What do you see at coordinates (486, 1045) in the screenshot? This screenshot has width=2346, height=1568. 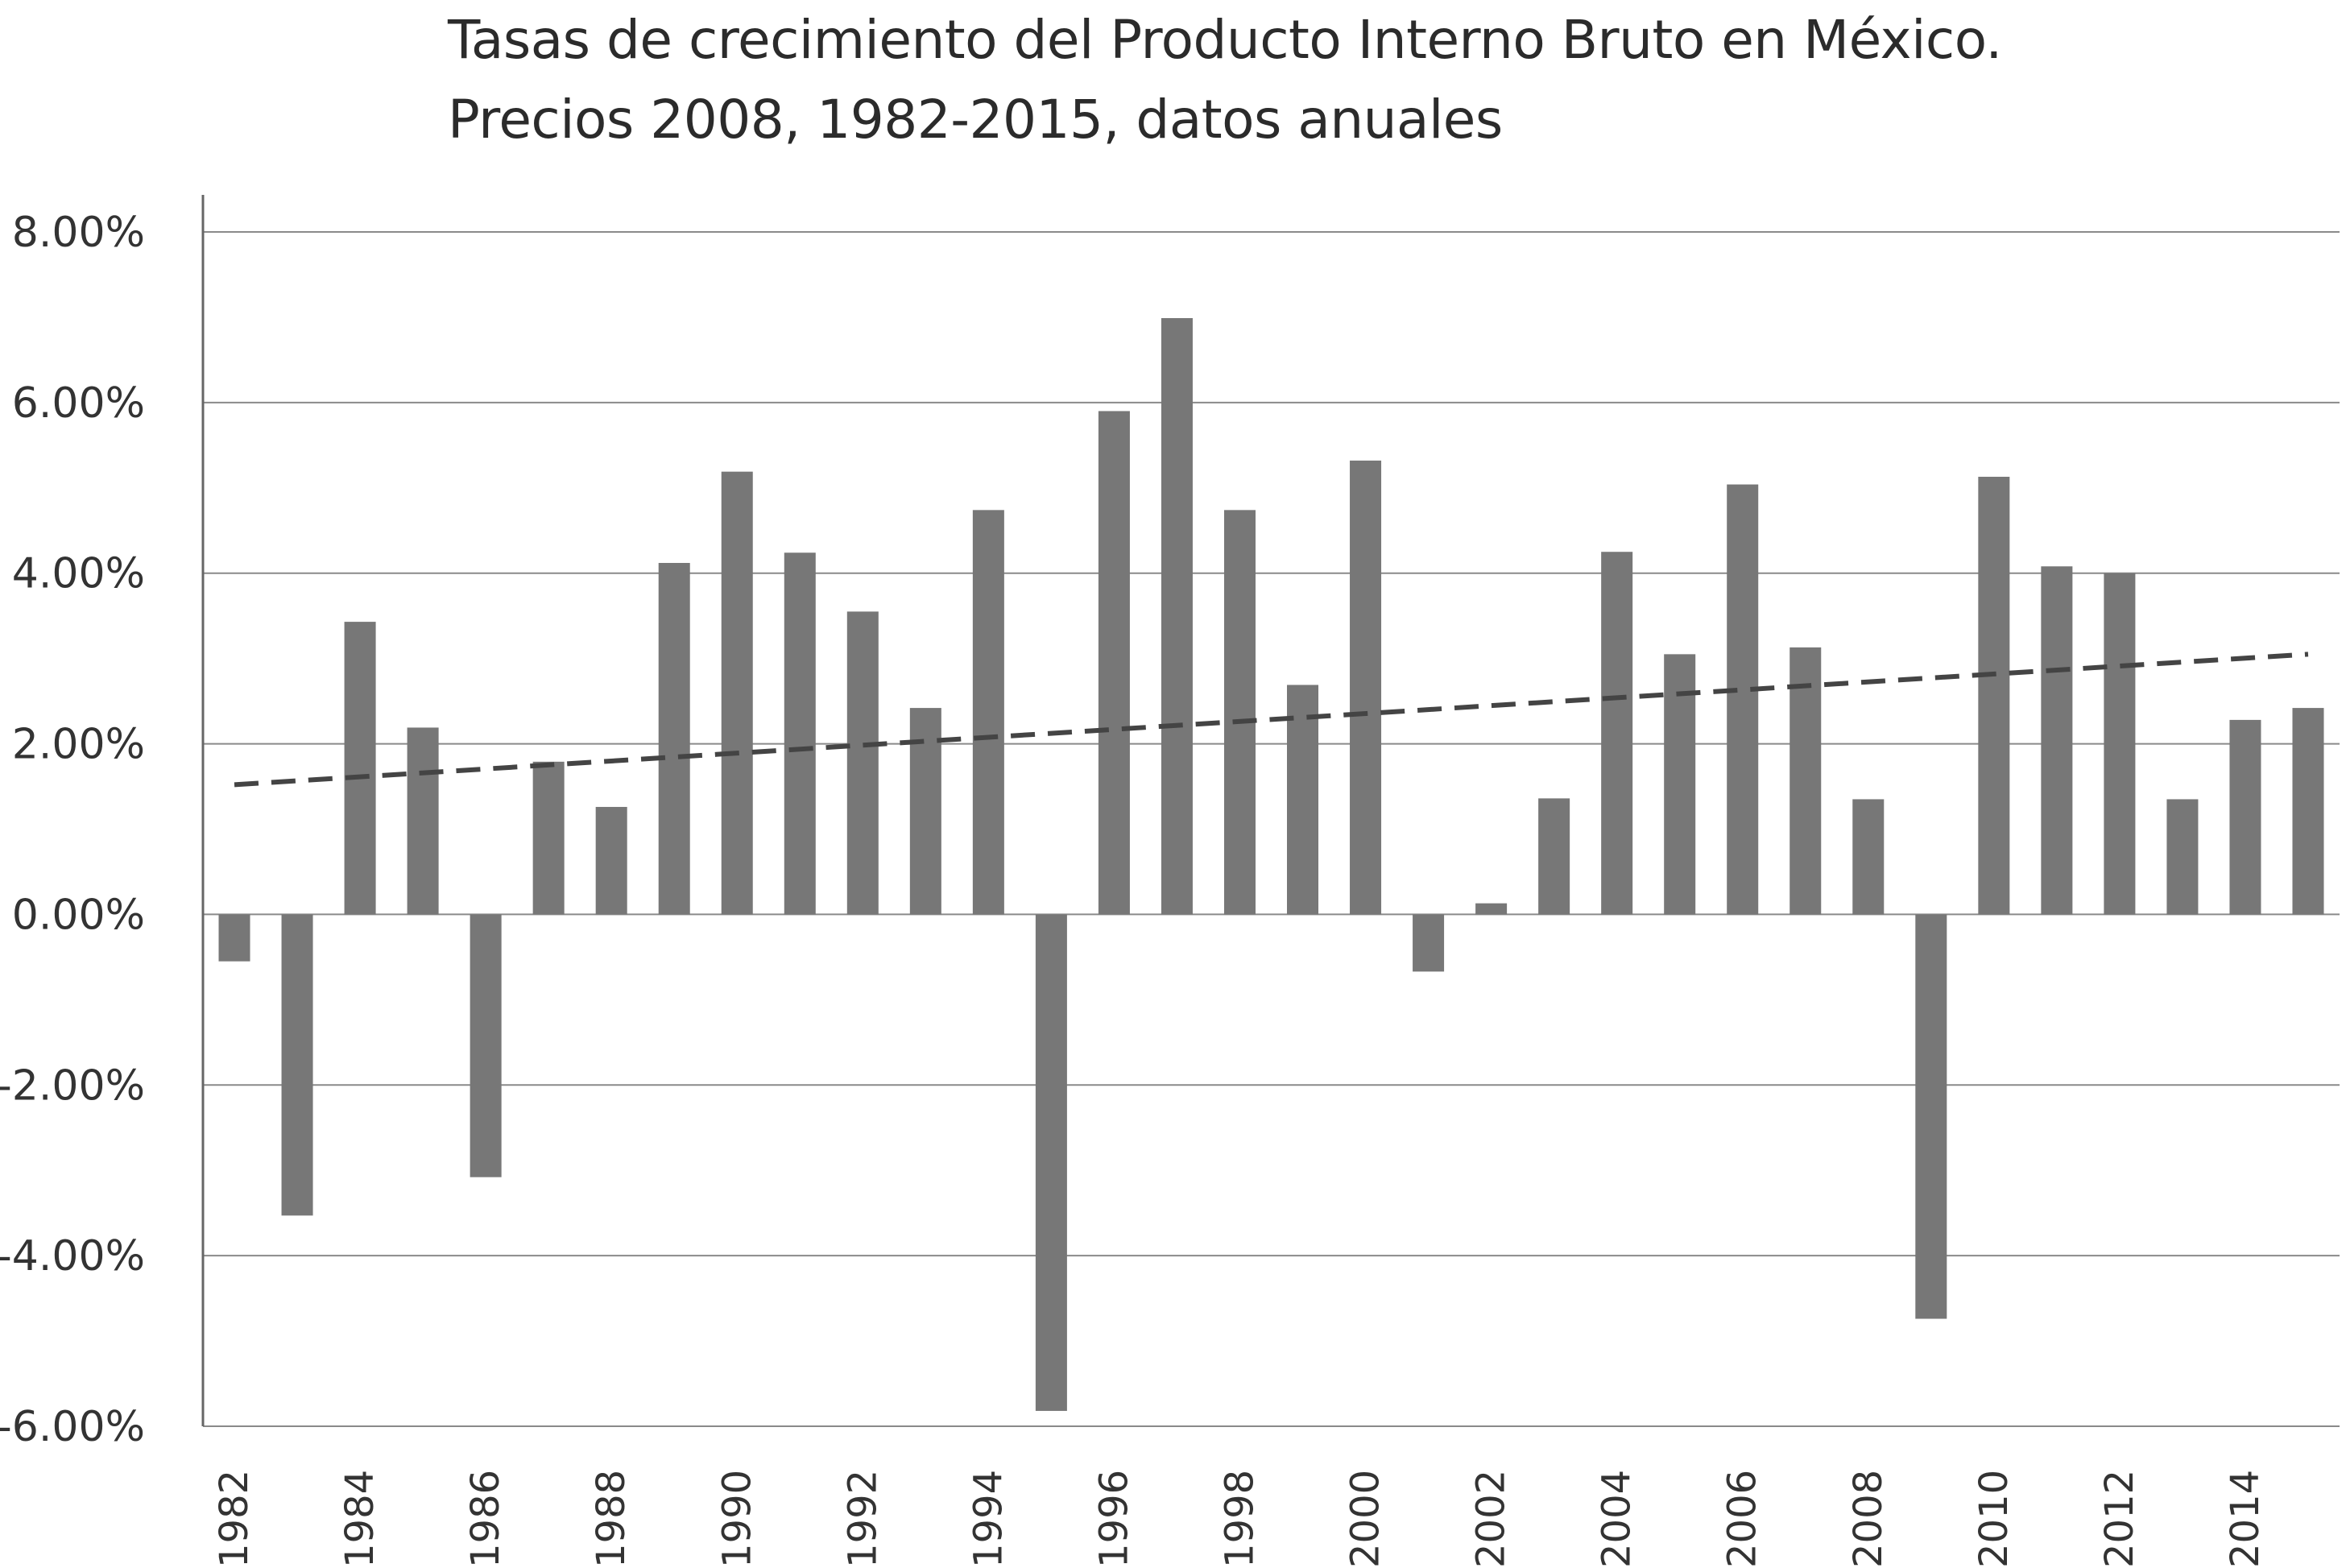 I see `bar-1986` at bounding box center [486, 1045].